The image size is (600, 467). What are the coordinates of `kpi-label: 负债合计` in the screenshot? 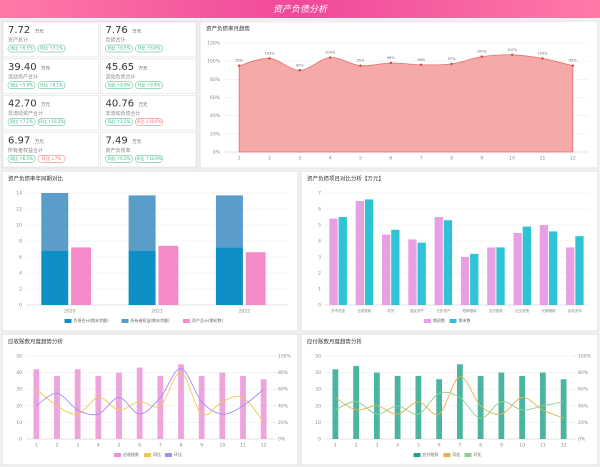 It's located at (116, 40).